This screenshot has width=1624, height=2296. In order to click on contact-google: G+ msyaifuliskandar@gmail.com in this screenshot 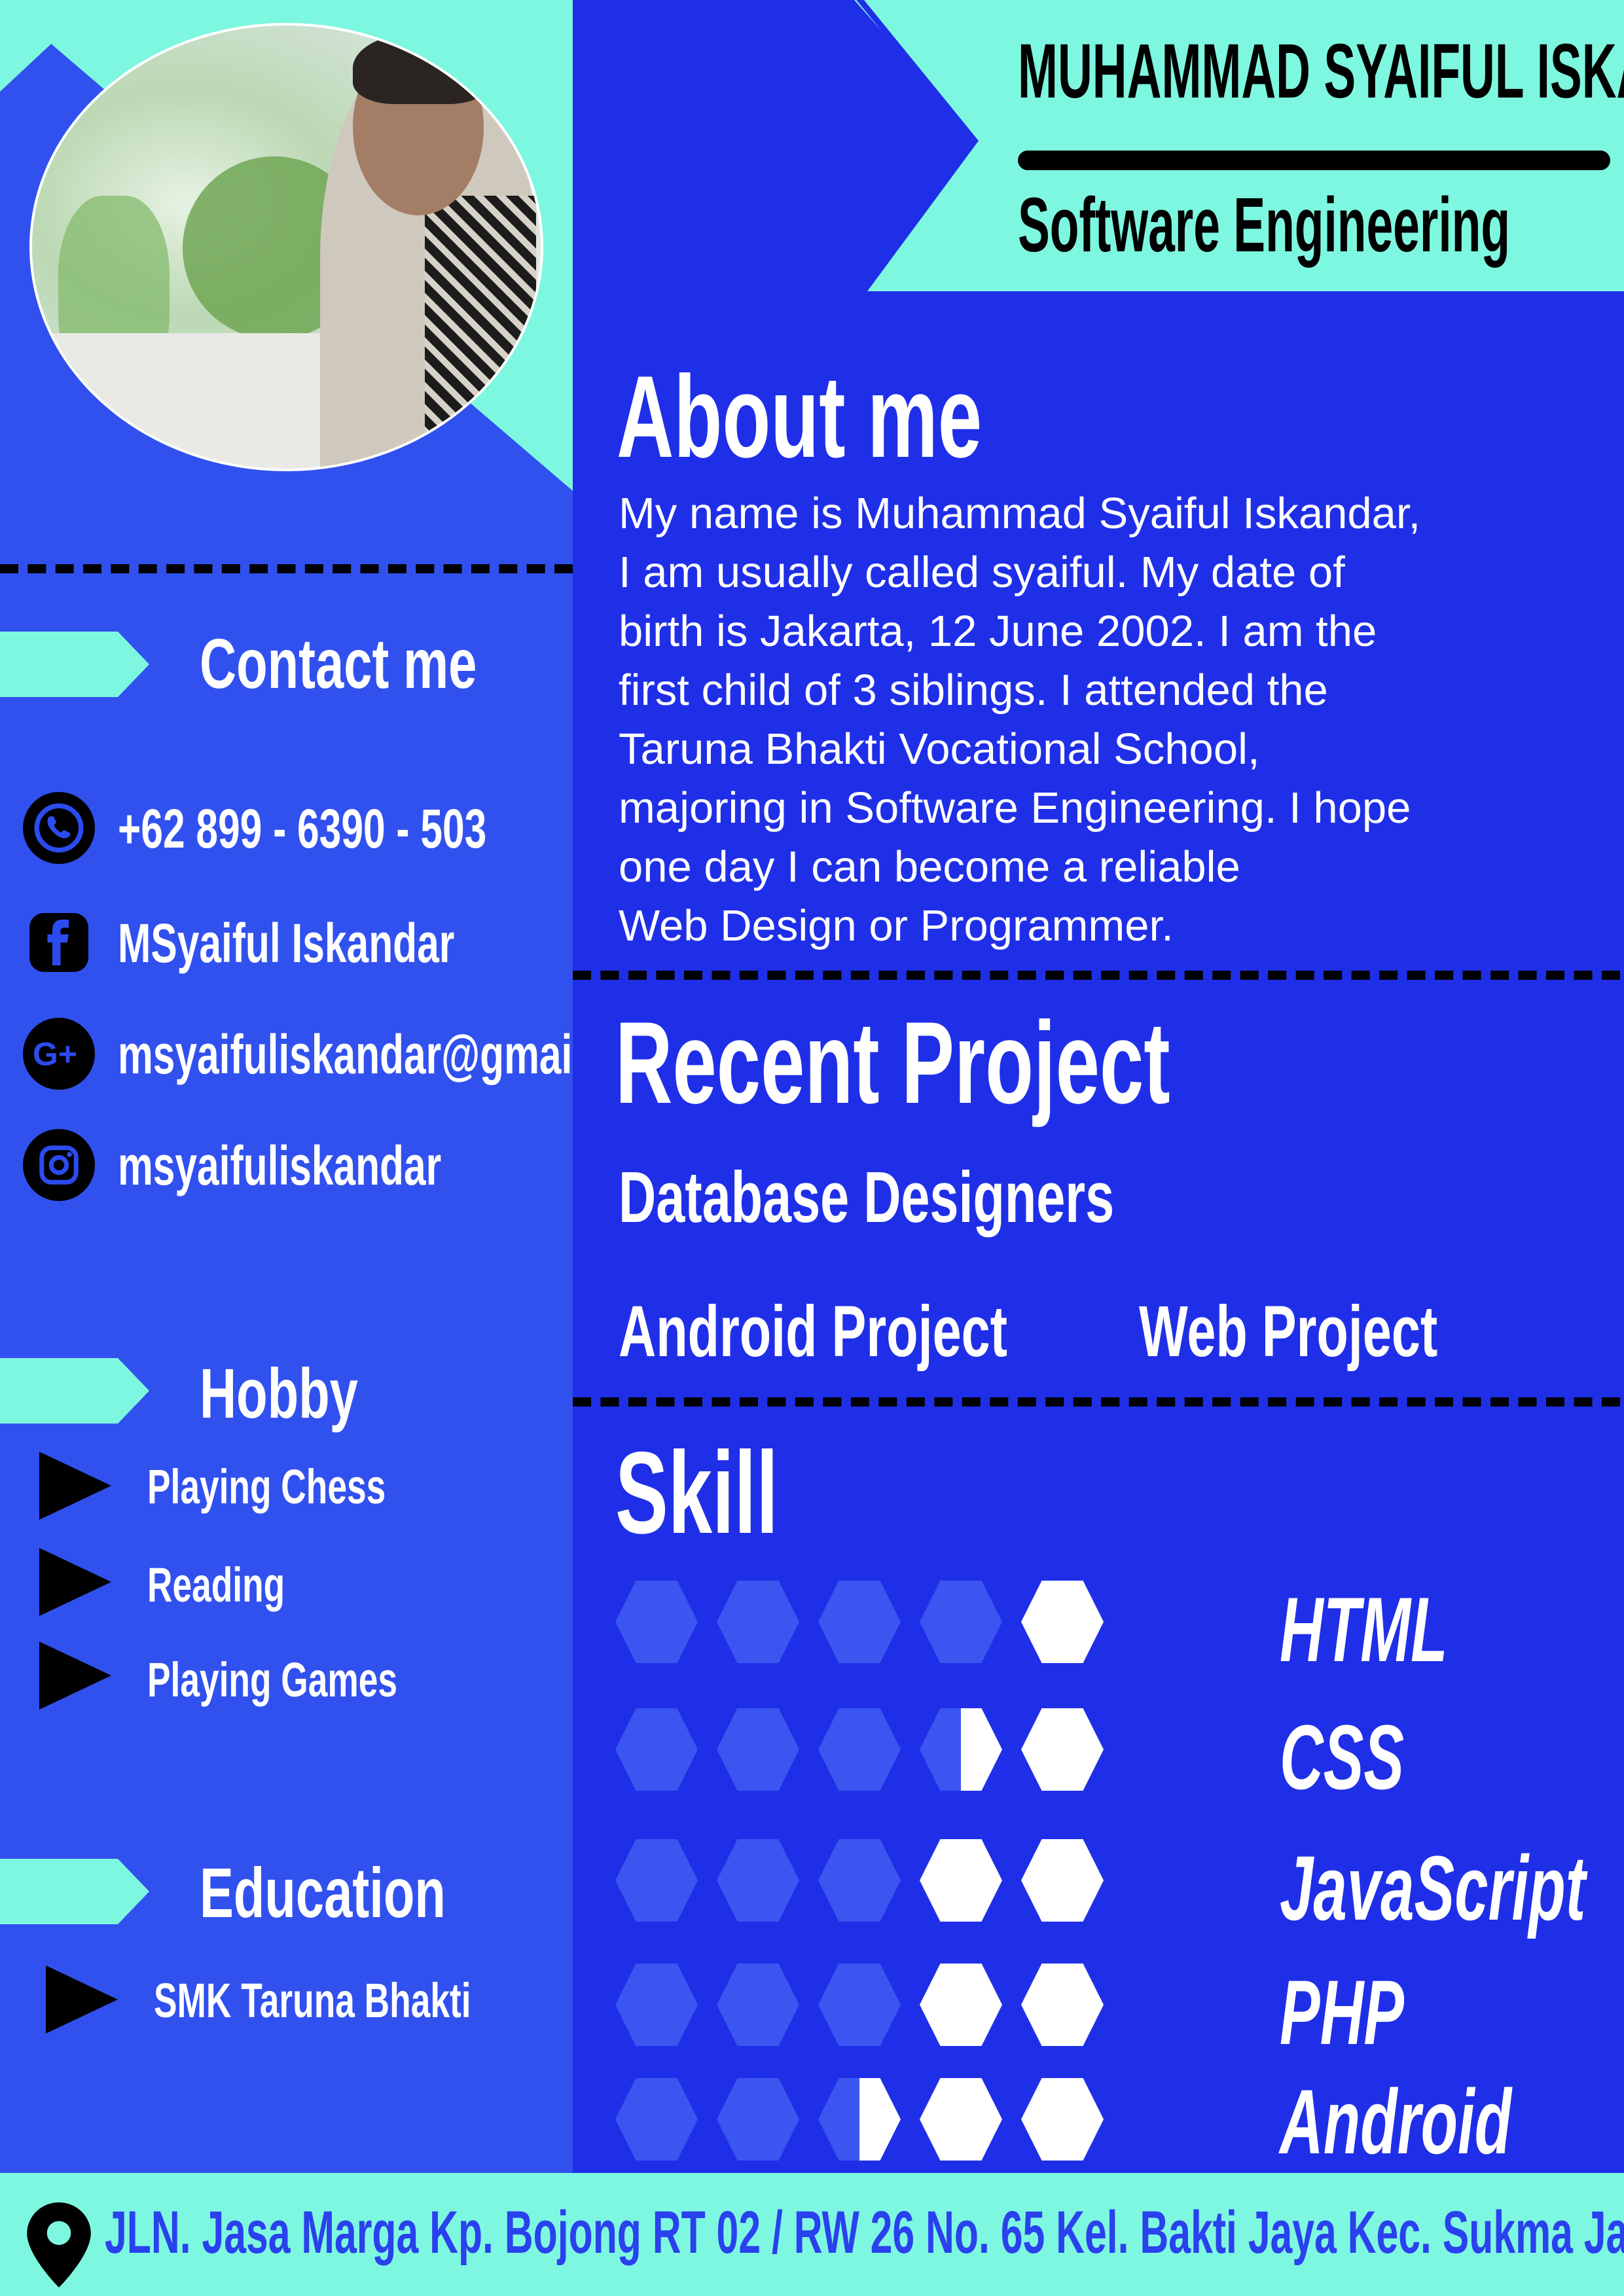, I will do `click(298, 1054)`.